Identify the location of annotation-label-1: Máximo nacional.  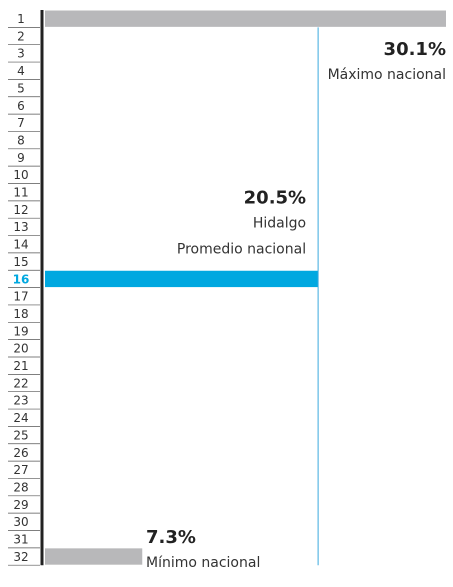
(387, 75).